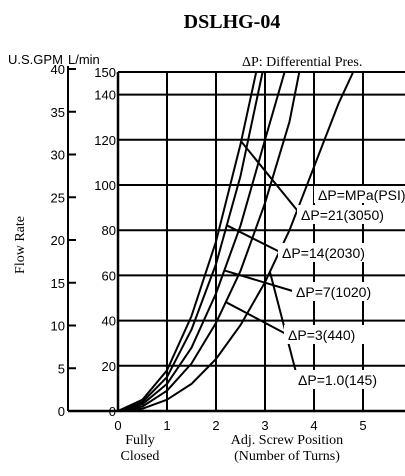 The width and height of the screenshot is (405, 476). I want to click on x-axis-label-line1: Adj. Screw Position, so click(287, 440).